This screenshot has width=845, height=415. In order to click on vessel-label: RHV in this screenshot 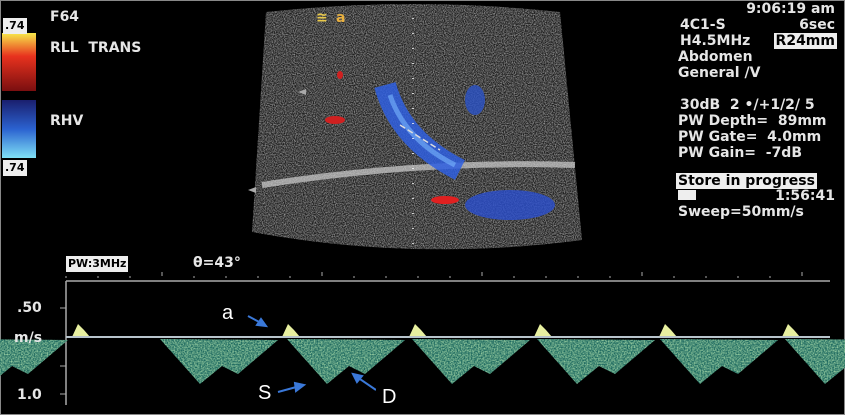, I will do `click(67, 121)`.